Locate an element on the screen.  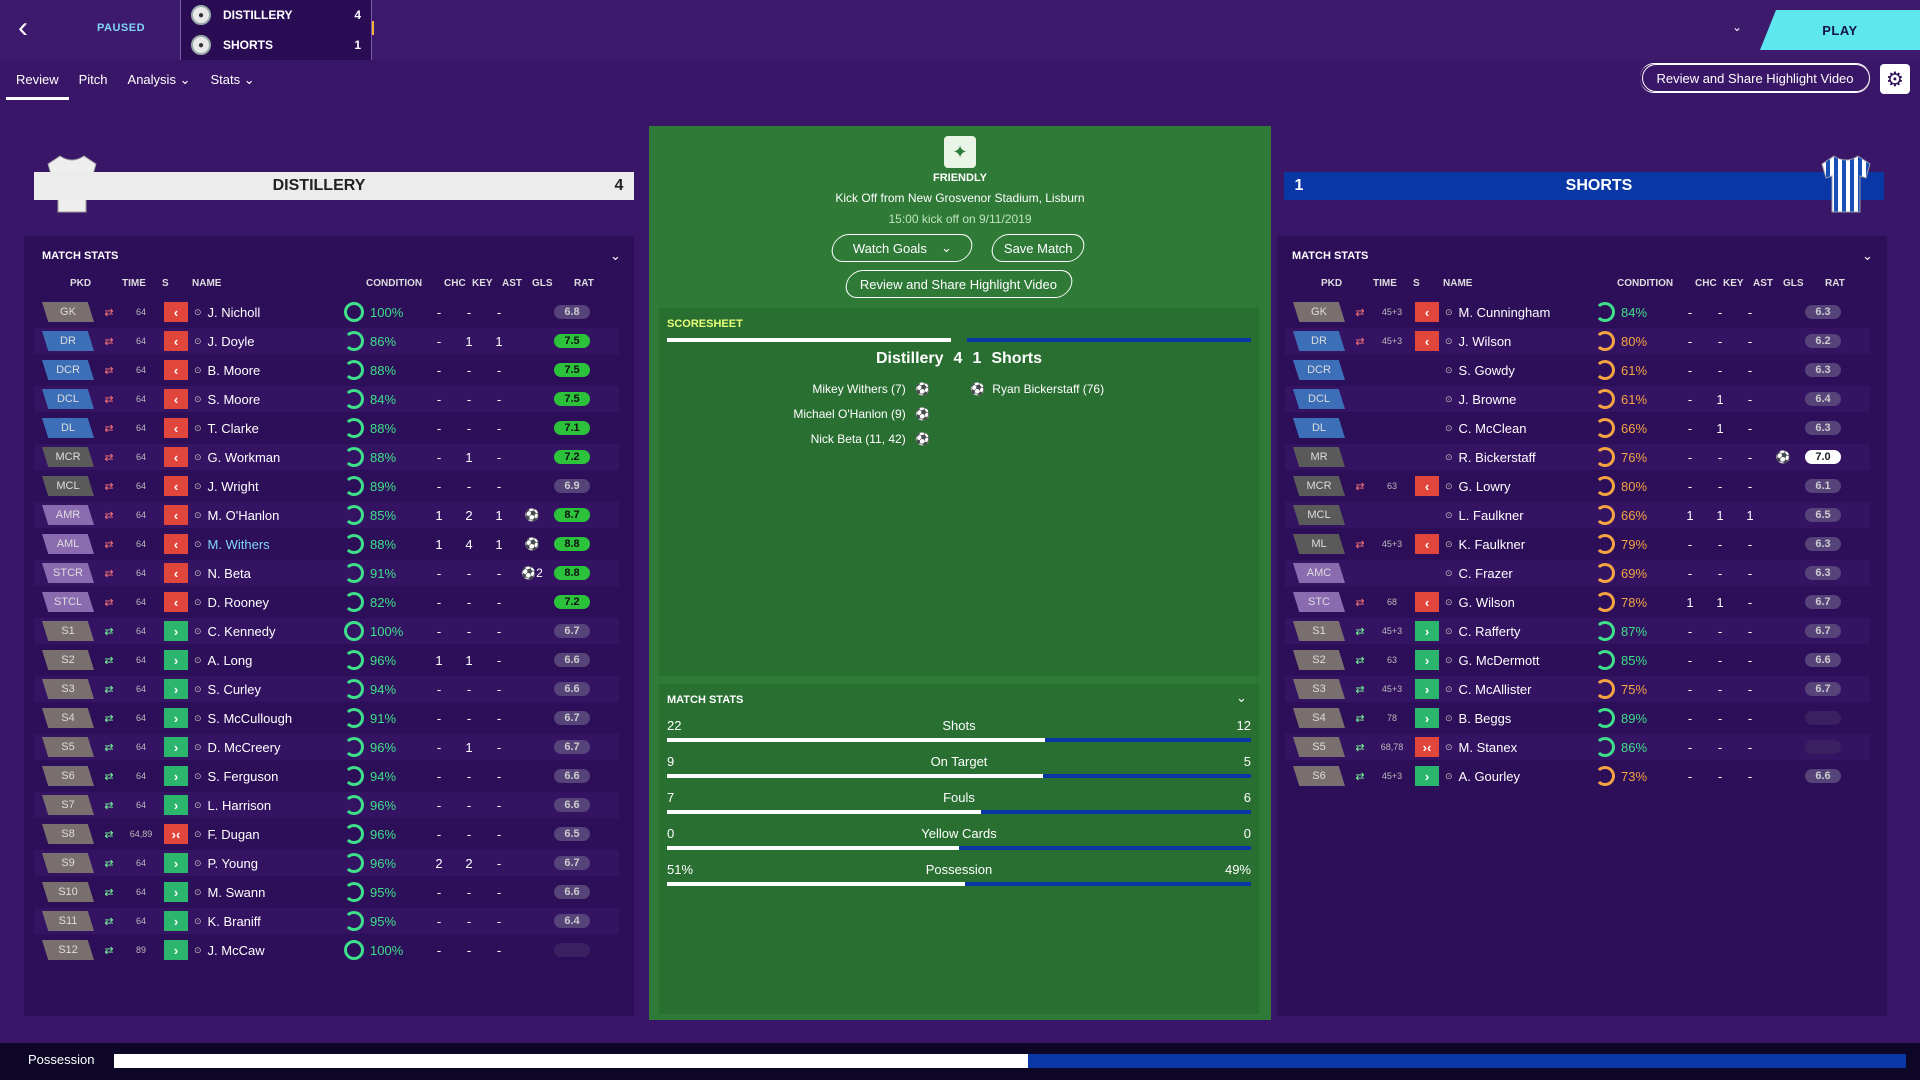
player-name: ⊙ S. Curley is located at coordinates (269, 689).